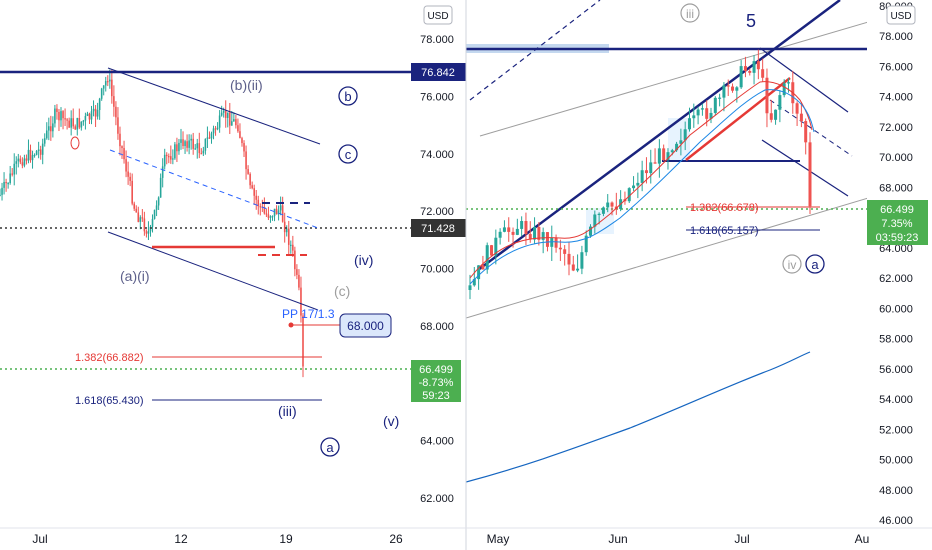  Describe the element at coordinates (678, 539) in the screenshot. I see `right-time-axis: May Jun Jul Au` at that location.